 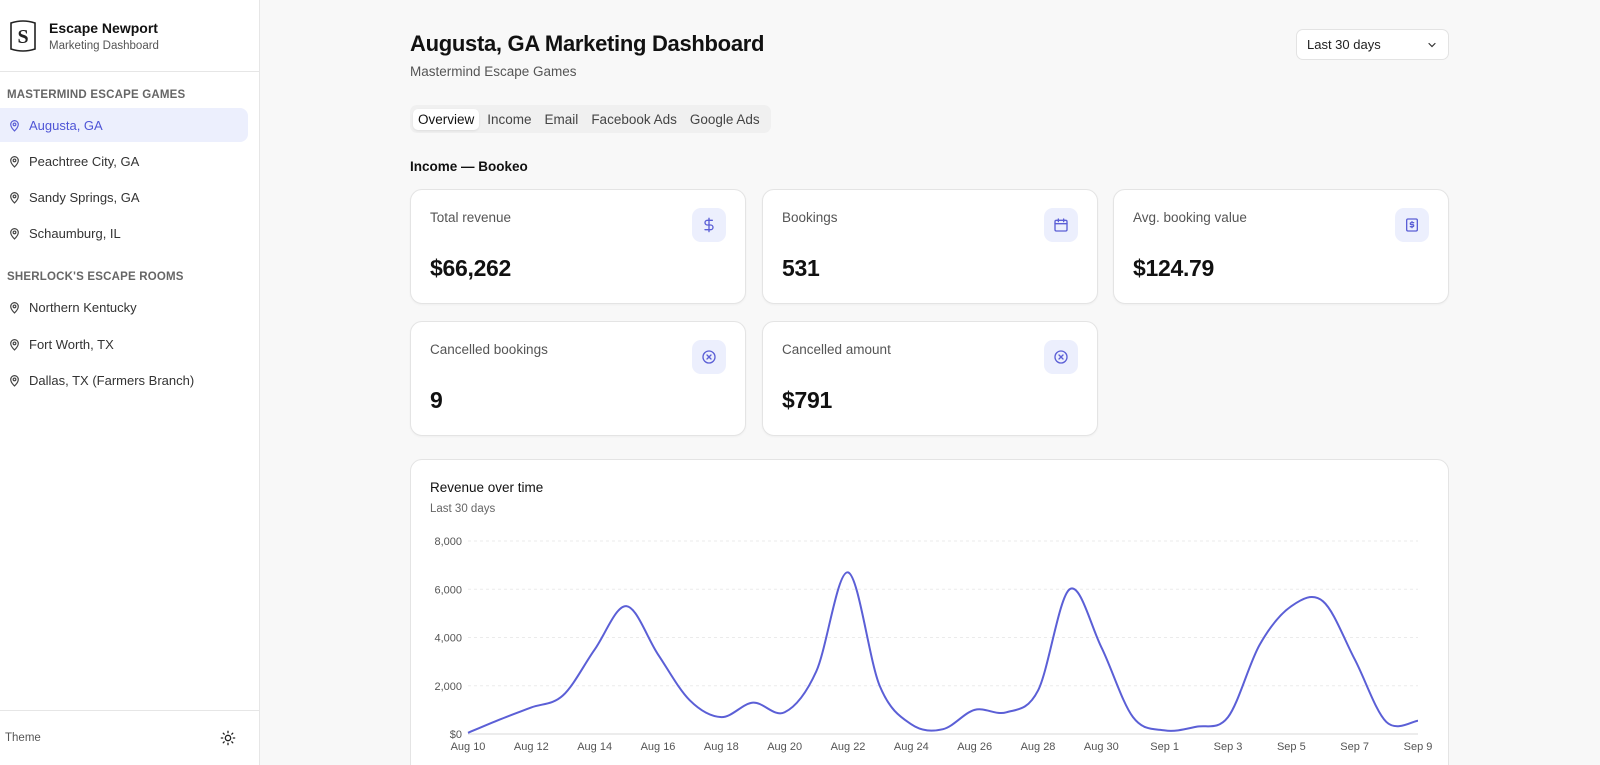 What do you see at coordinates (446, 119) in the screenshot?
I see `tab-overview: Overview` at bounding box center [446, 119].